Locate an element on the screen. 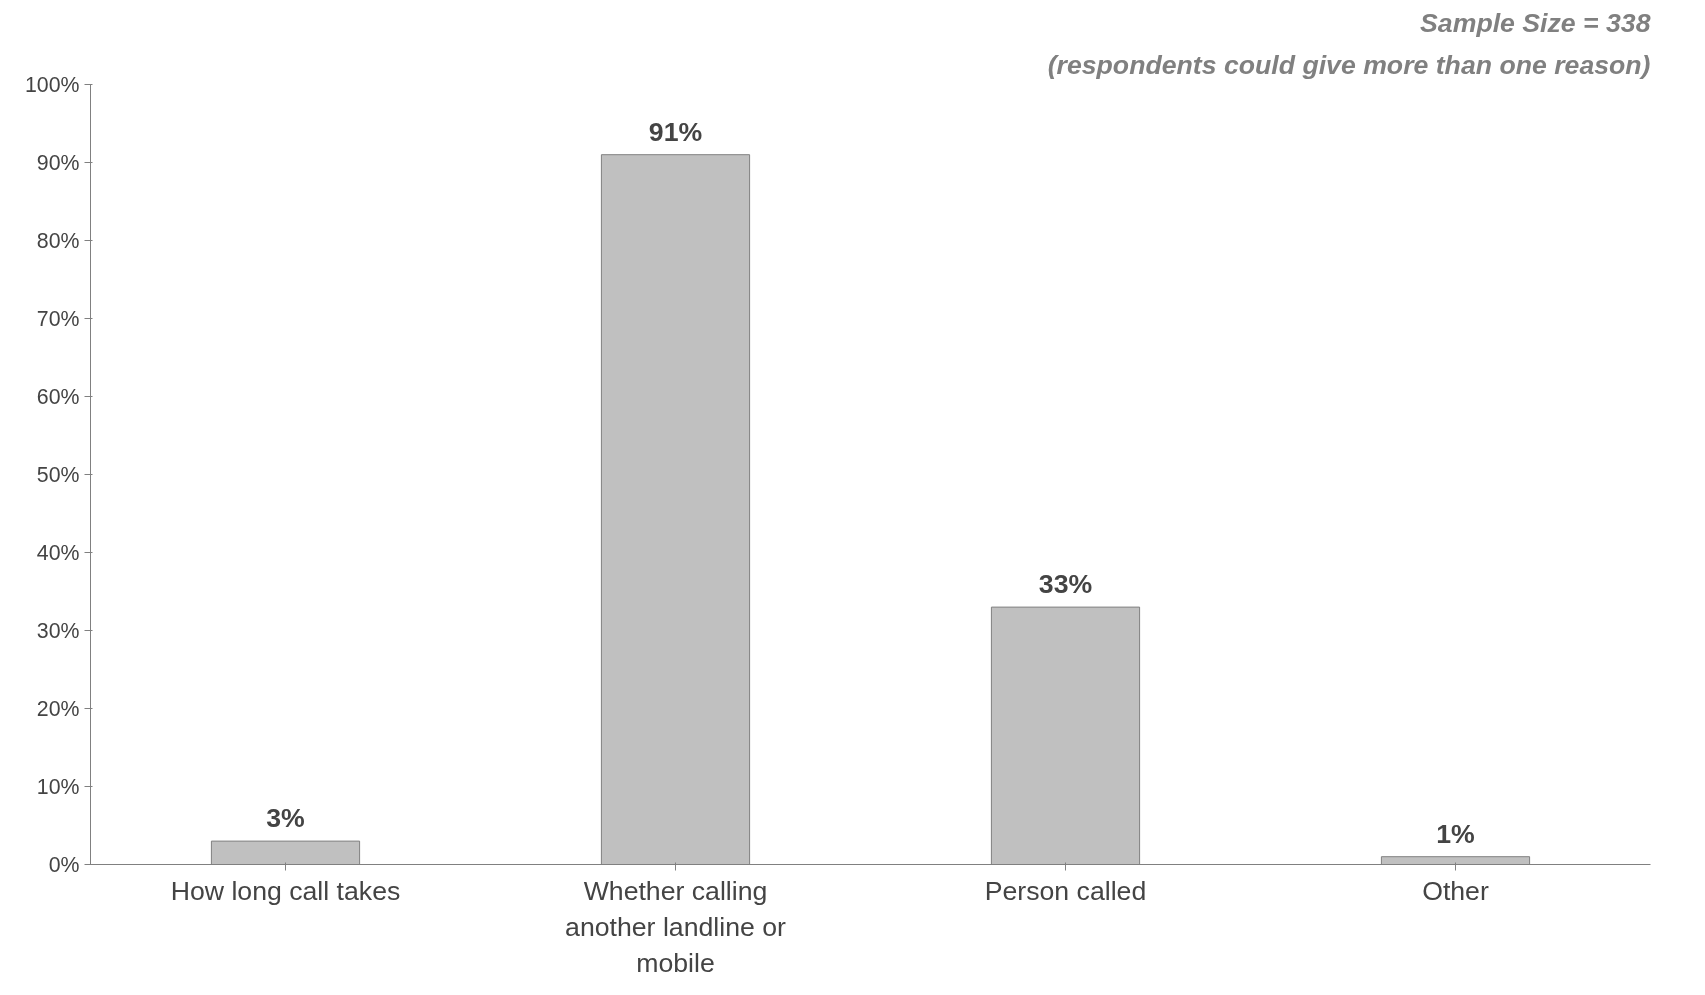 The height and width of the screenshot is (995, 1705). y-tick-label: 50% is located at coordinates (58, 474).